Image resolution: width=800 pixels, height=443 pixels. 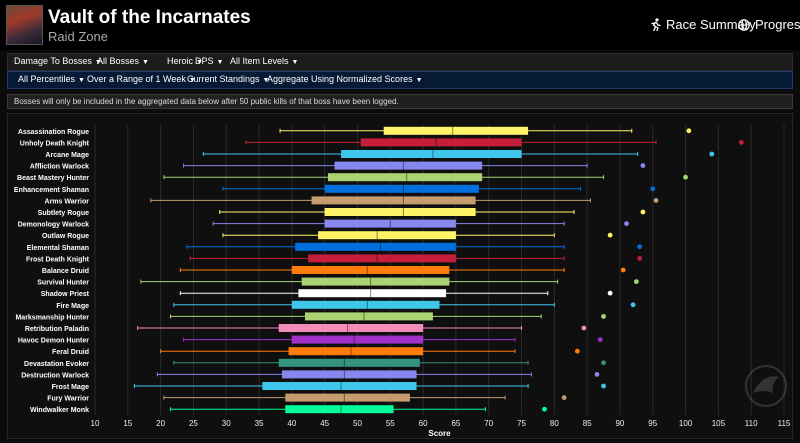 What do you see at coordinates (744, 24) in the screenshot?
I see `globe-icon` at bounding box center [744, 24].